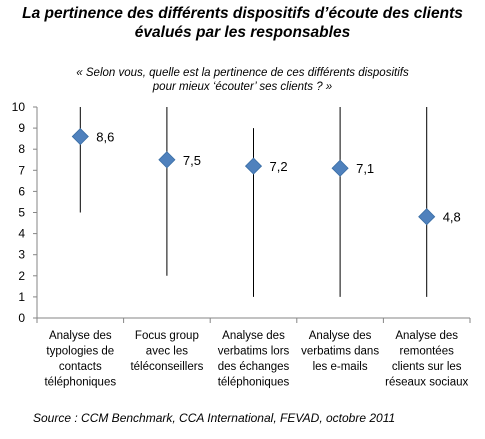 The image size is (485, 439). I want to click on category-label: verbatims dans, so click(340, 352).